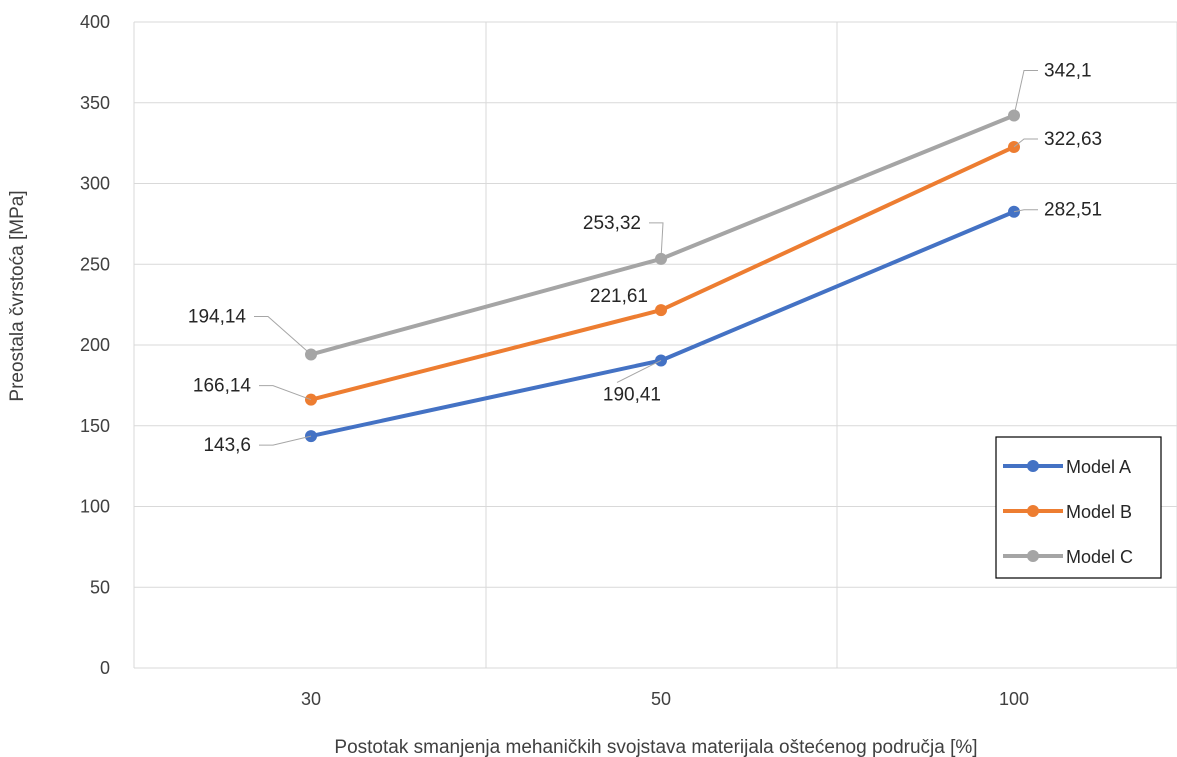 The height and width of the screenshot is (757, 1177). I want to click on data-label: 282,51, so click(1073, 210).